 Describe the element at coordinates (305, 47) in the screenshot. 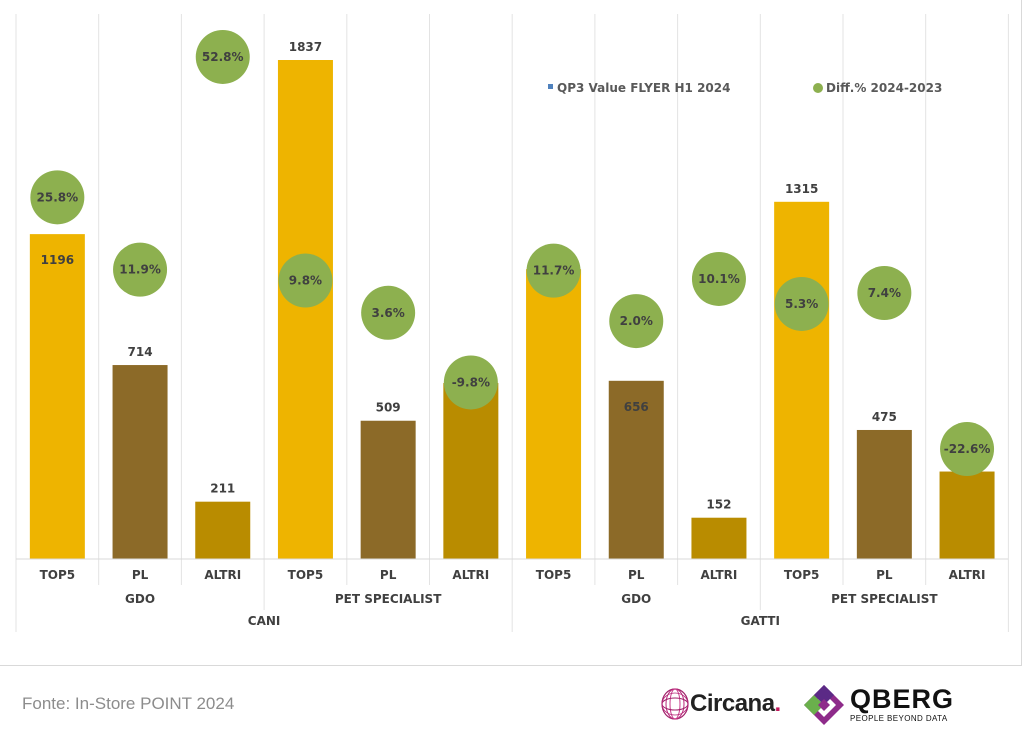

I see `bar-value-label: 1837` at that location.